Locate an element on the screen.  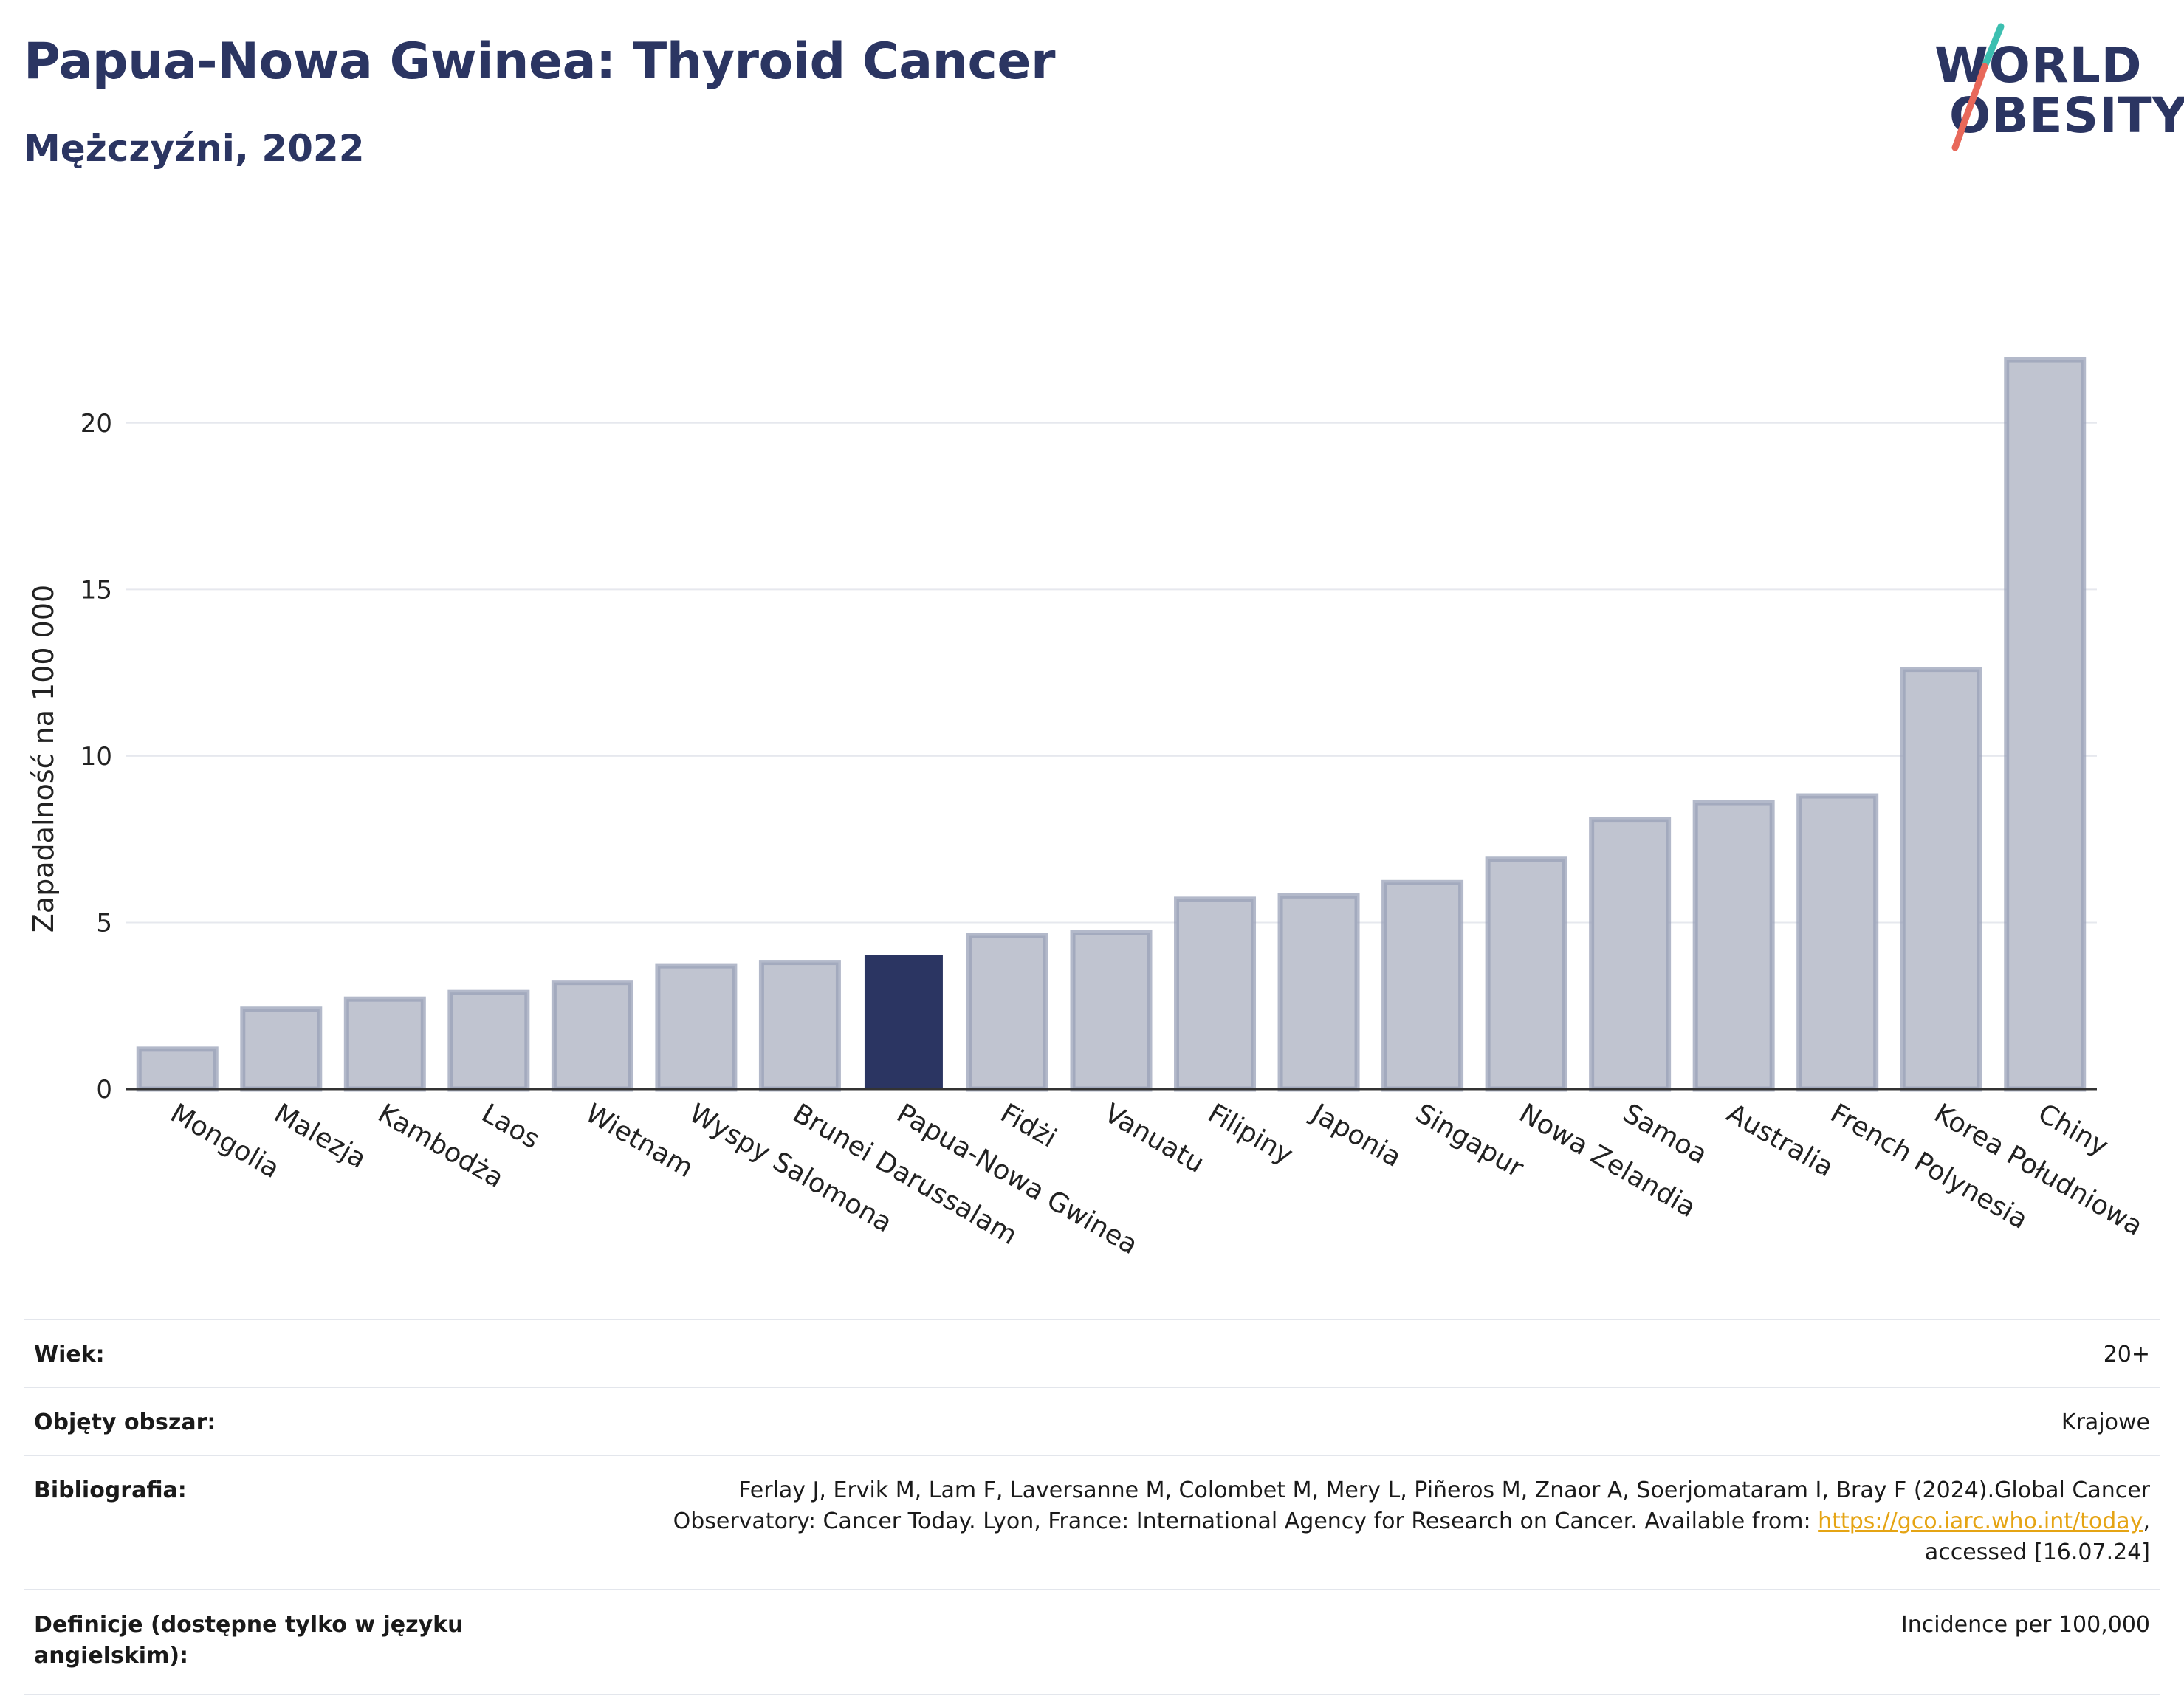
x-tick-label: Mongolia is located at coordinates (225, 1141).